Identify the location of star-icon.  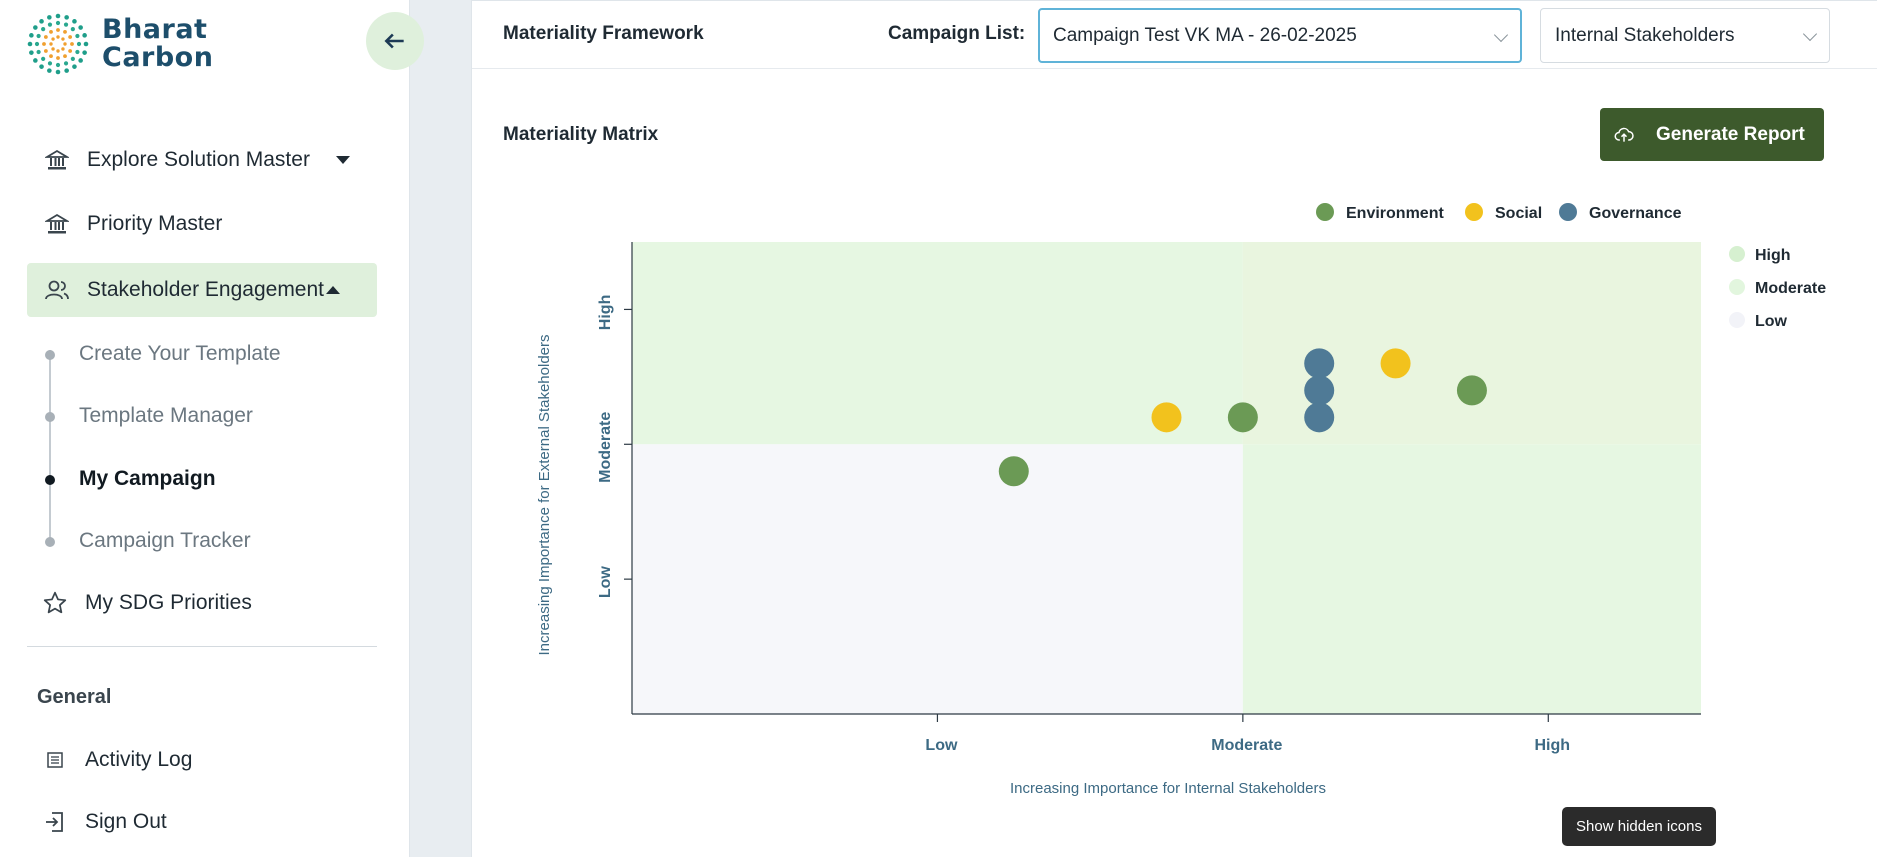
(55, 603).